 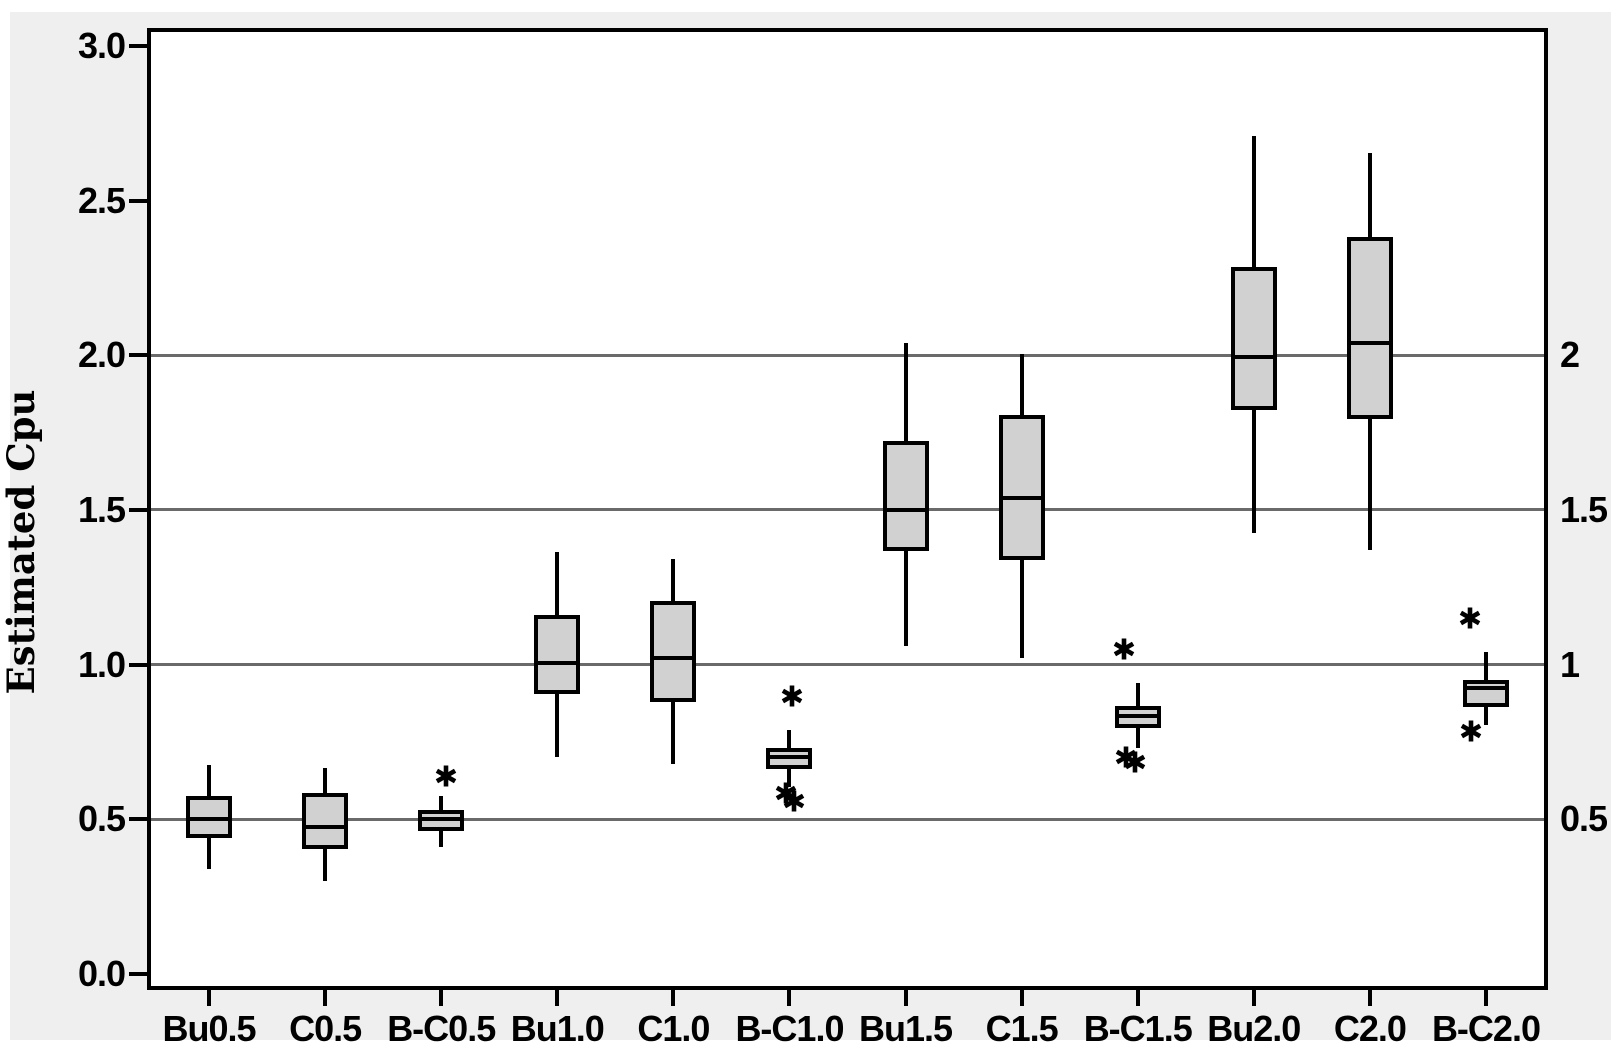 I want to click on y-tick-label: 2.5, so click(x=101, y=200).